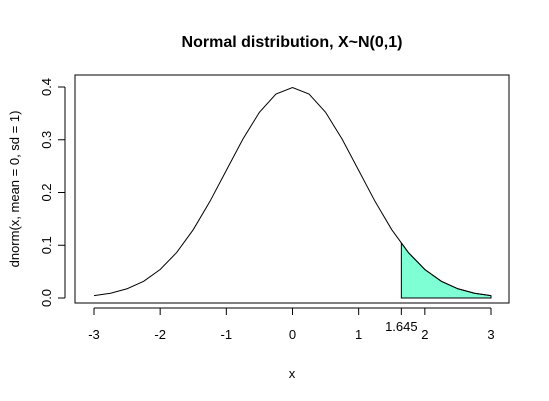 This screenshot has height=401, width=549. What do you see at coordinates (46, 87) in the screenshot?
I see `y-tick-label: 0.4` at bounding box center [46, 87].